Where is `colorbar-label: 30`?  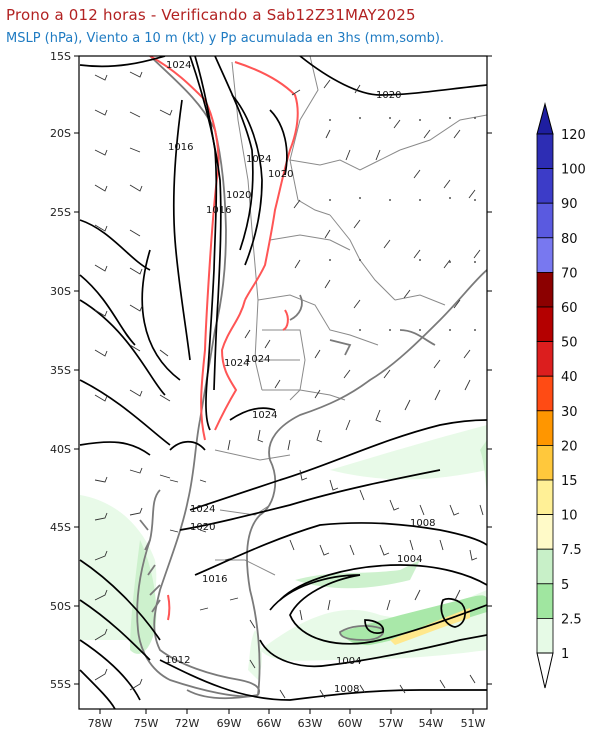 colorbar-label: 30 is located at coordinates (569, 412).